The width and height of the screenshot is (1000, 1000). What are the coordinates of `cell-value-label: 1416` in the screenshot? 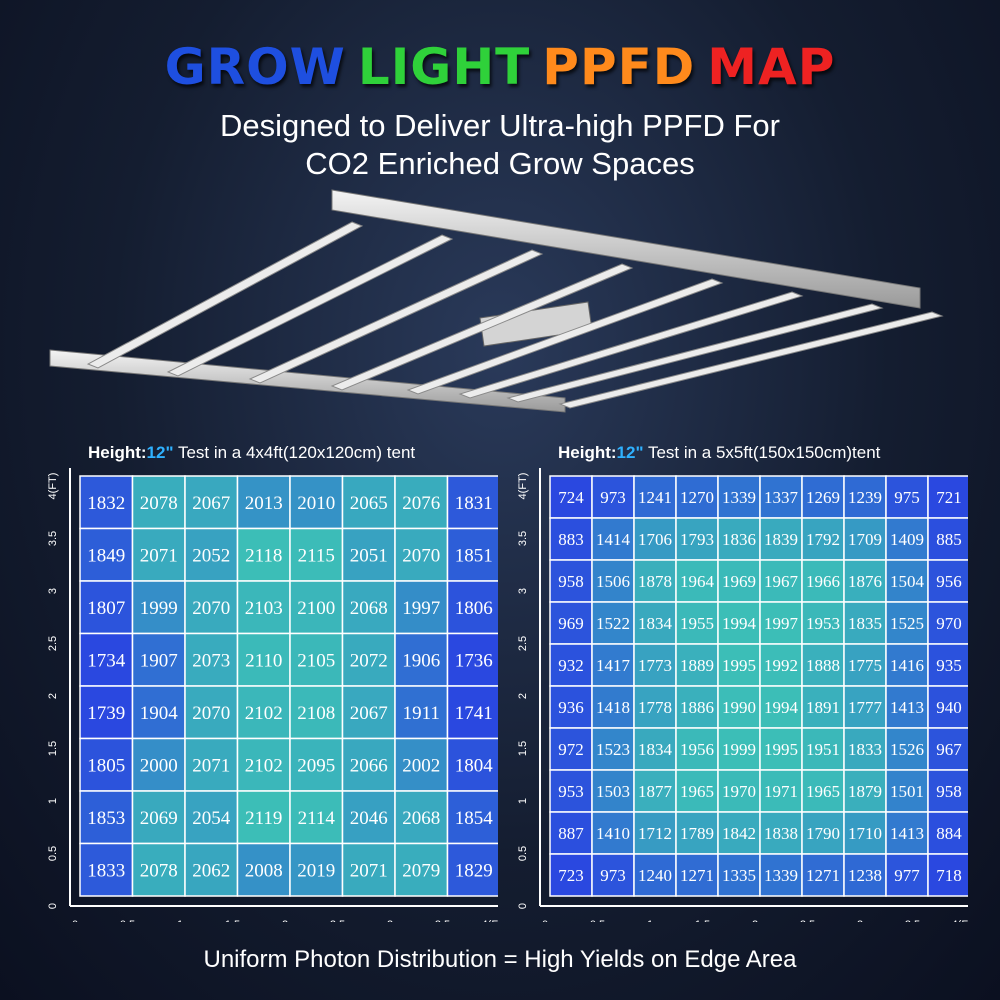 It's located at (907, 665).